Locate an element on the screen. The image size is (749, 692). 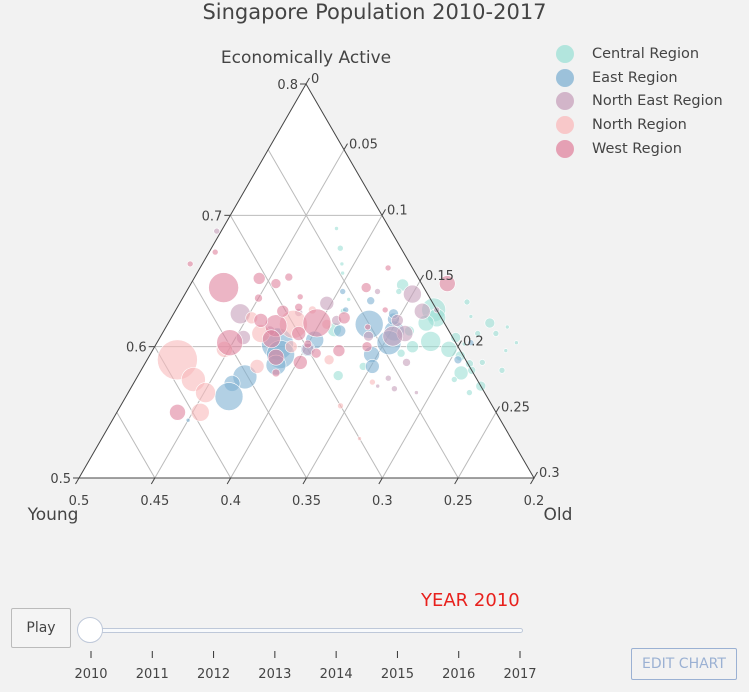
play-button: Play is located at coordinates (41, 628).